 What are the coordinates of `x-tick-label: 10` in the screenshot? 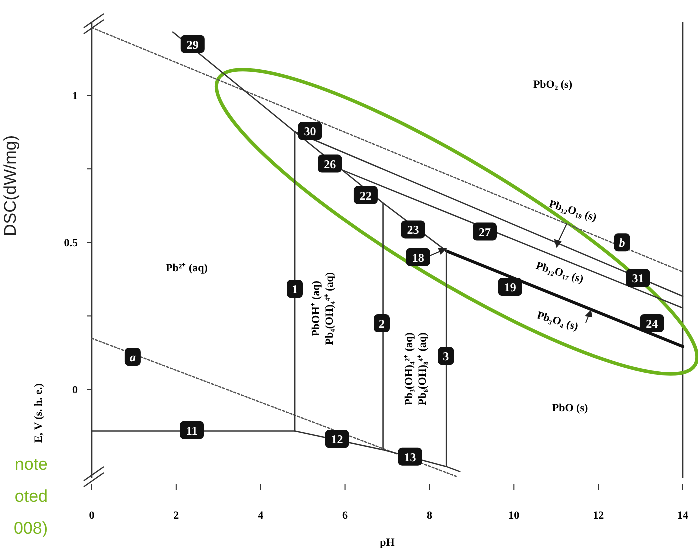 It's located at (514, 516).